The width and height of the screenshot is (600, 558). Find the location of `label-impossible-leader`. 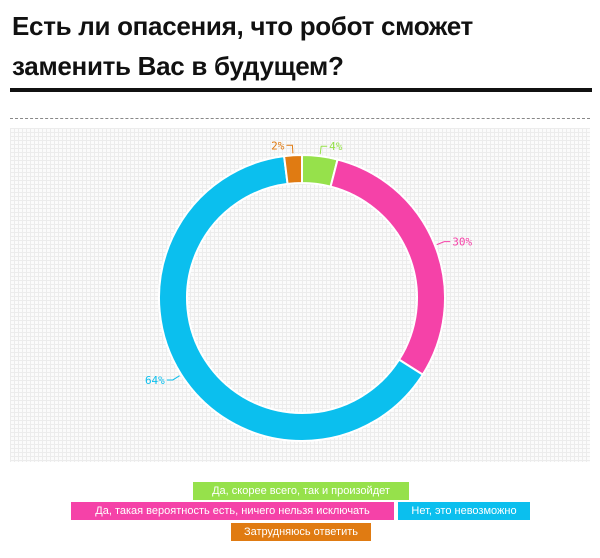

label-impossible-leader is located at coordinates (173, 378).